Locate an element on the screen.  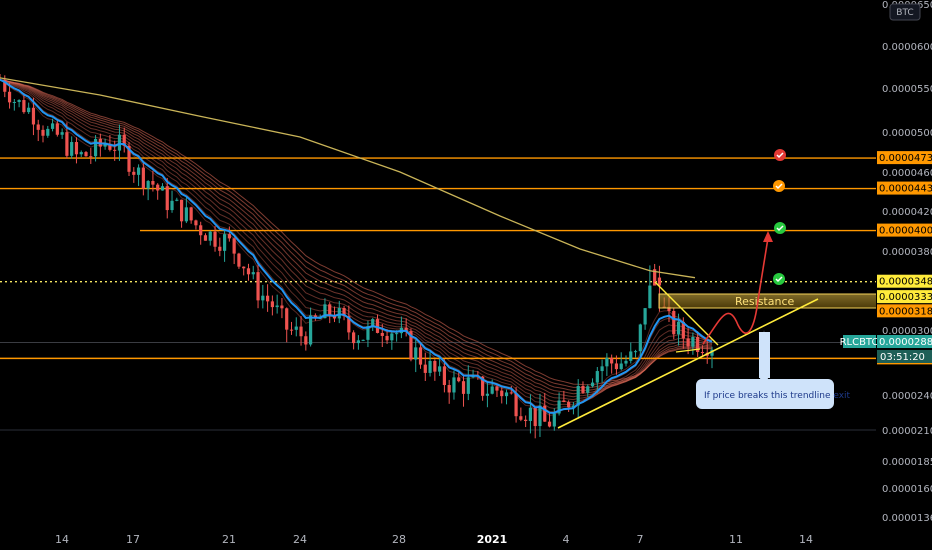
y-tick-label: 0.00001600 is located at coordinates (907, 489).